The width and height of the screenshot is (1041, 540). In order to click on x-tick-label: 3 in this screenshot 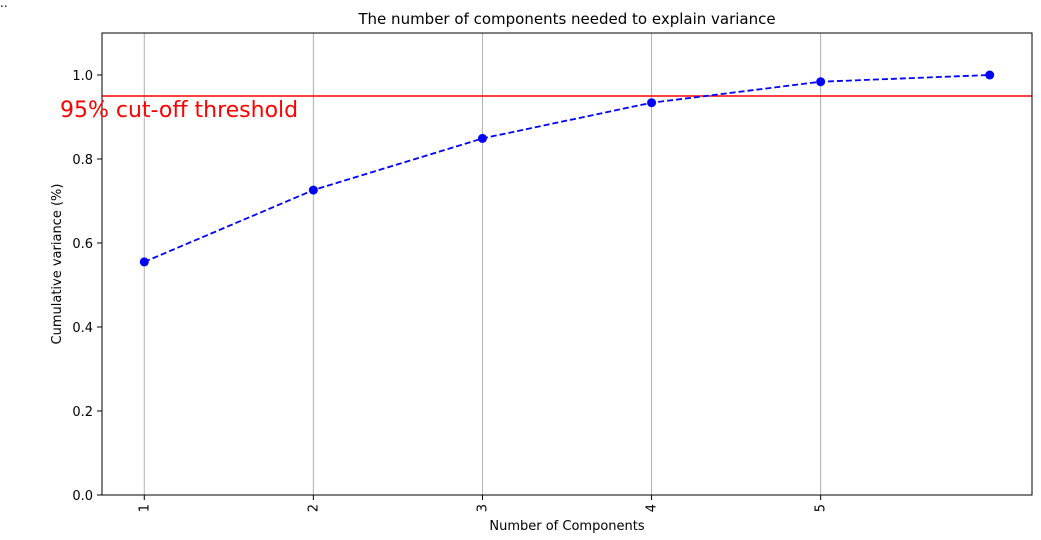, I will do `click(482, 508)`.